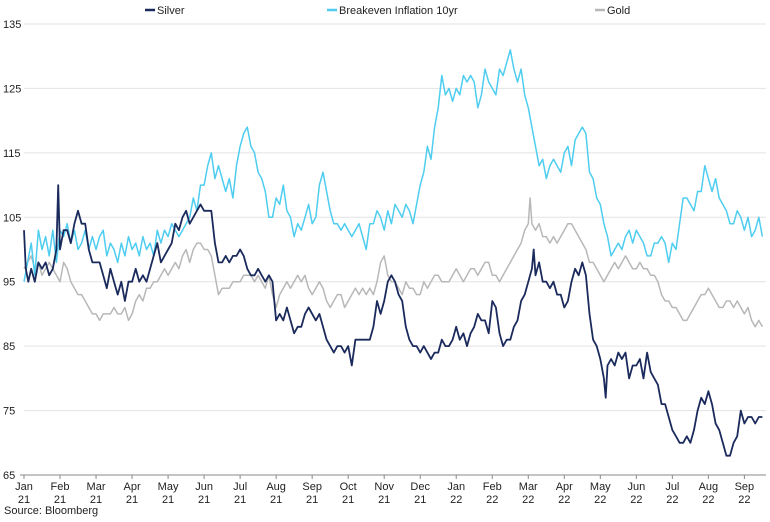 The image size is (770, 522). Describe the element at coordinates (51, 511) in the screenshot. I see `source-note: Source: Bloomberg` at that location.